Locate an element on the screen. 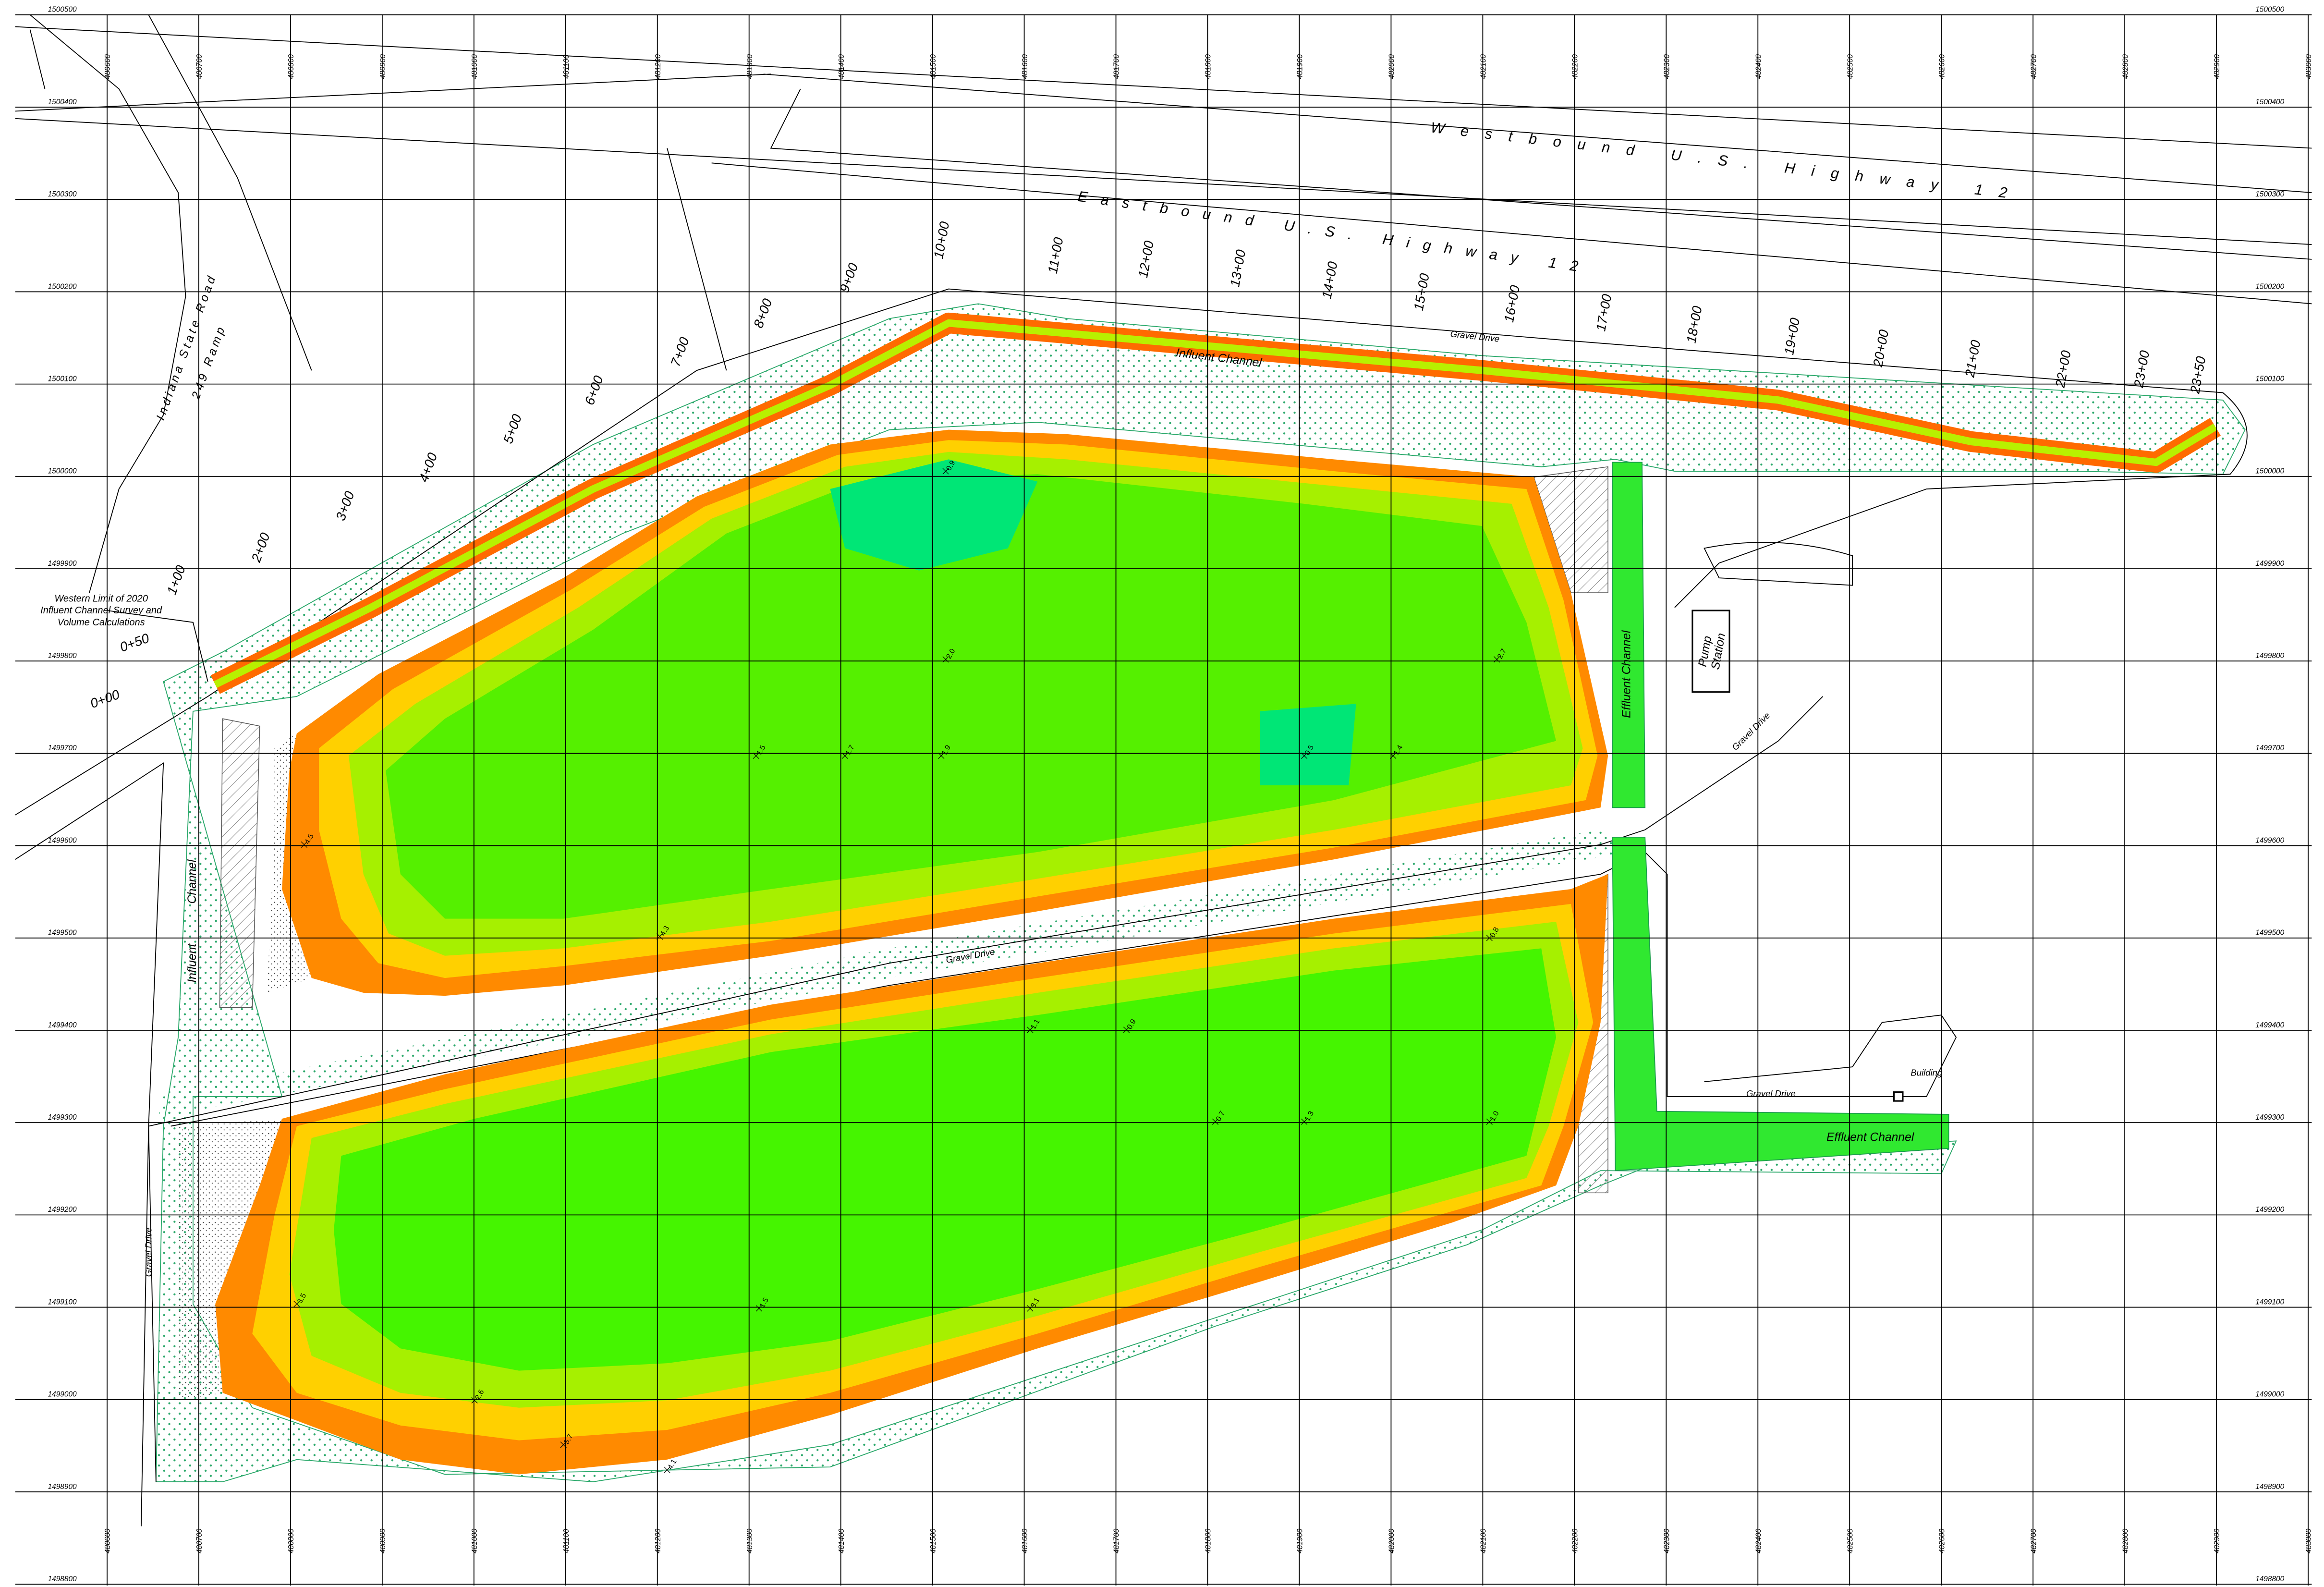  station-label: 7+00 is located at coordinates (680, 351).